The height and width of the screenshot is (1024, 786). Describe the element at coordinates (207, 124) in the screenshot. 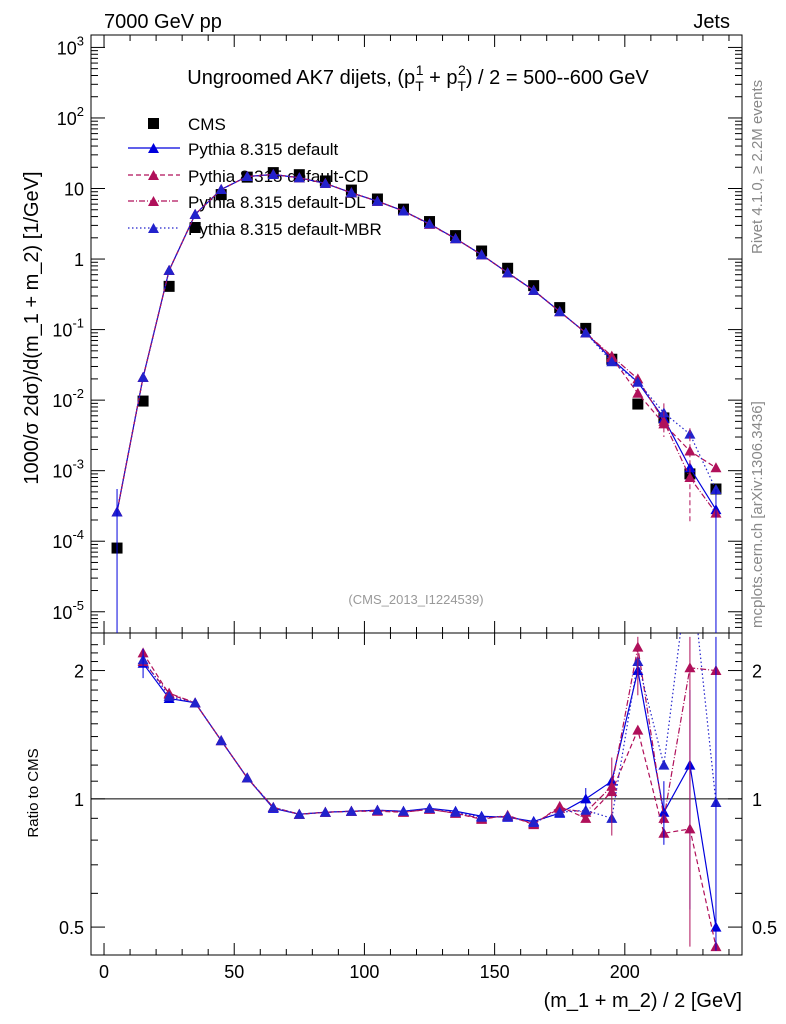

I see `legend-label-cms: CMS` at that location.